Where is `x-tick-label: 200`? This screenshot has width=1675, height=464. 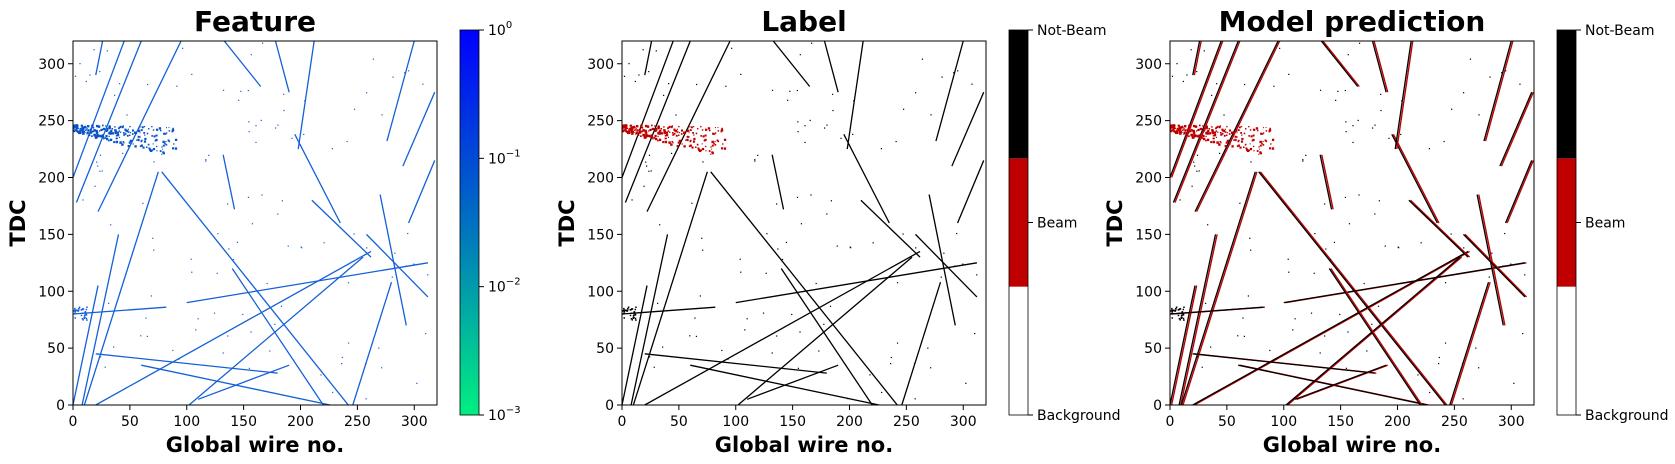 x-tick-label: 200 is located at coordinates (1397, 422).